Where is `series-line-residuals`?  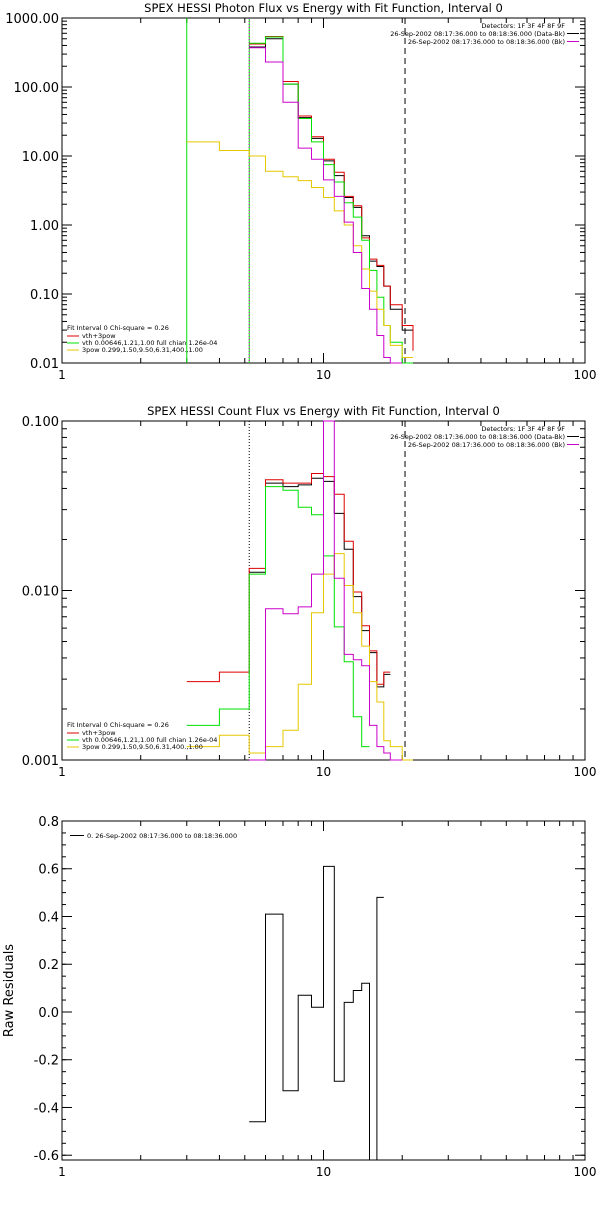
series-line-residuals is located at coordinates (316, 1013).